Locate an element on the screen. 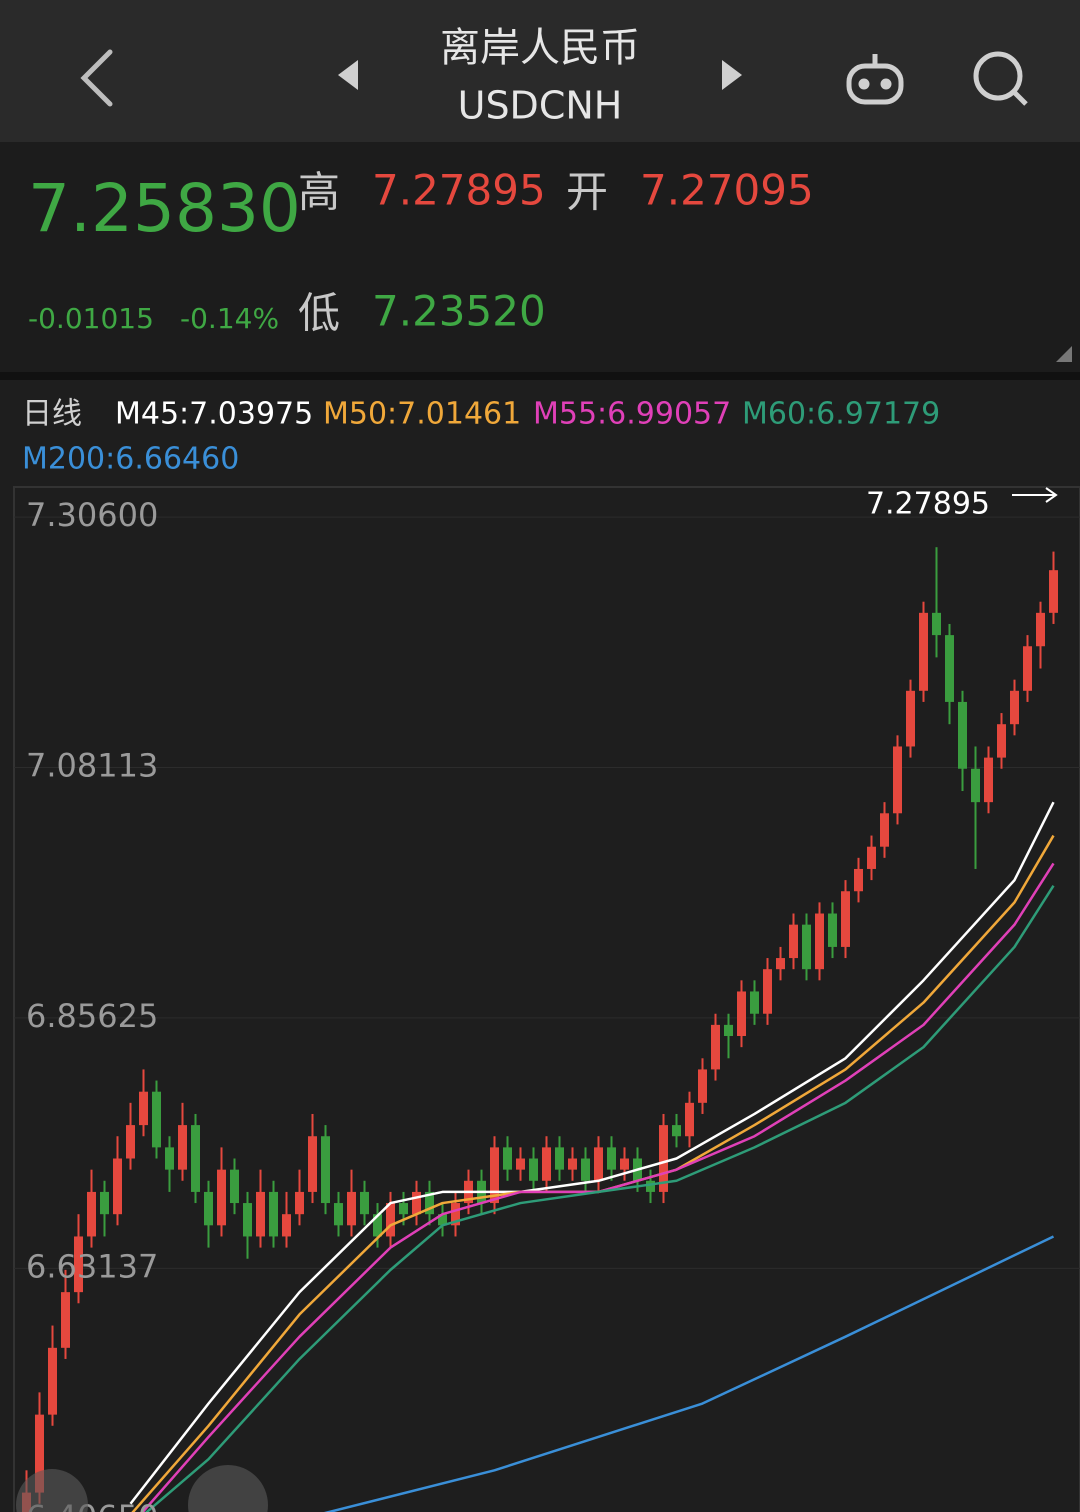  period-label: 日线 is located at coordinates (52, 414).